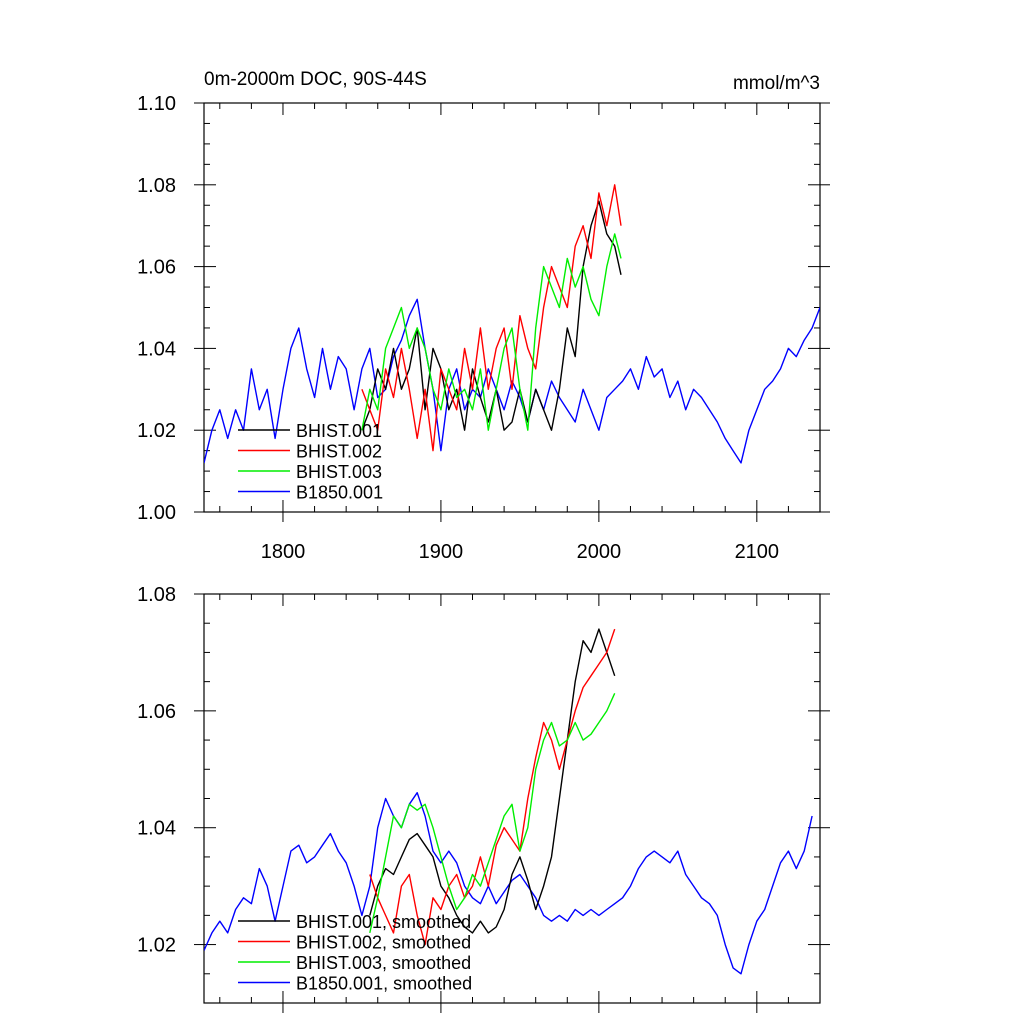 The width and height of the screenshot is (1024, 1029). Describe the element at coordinates (156, 104) in the screenshot. I see `y-tick-label: 1.10` at that location.